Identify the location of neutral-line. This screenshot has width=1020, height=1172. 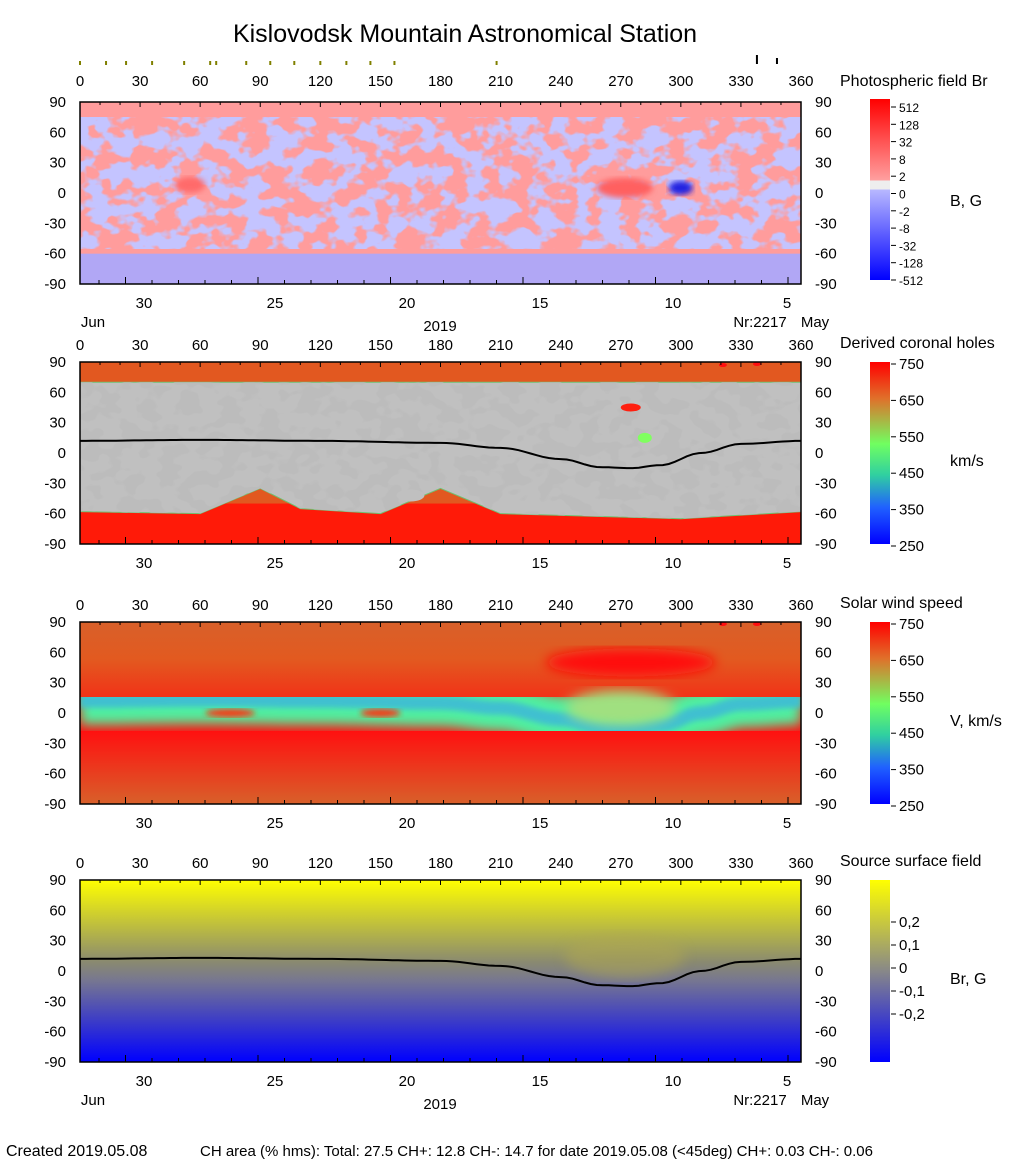
(440, 972).